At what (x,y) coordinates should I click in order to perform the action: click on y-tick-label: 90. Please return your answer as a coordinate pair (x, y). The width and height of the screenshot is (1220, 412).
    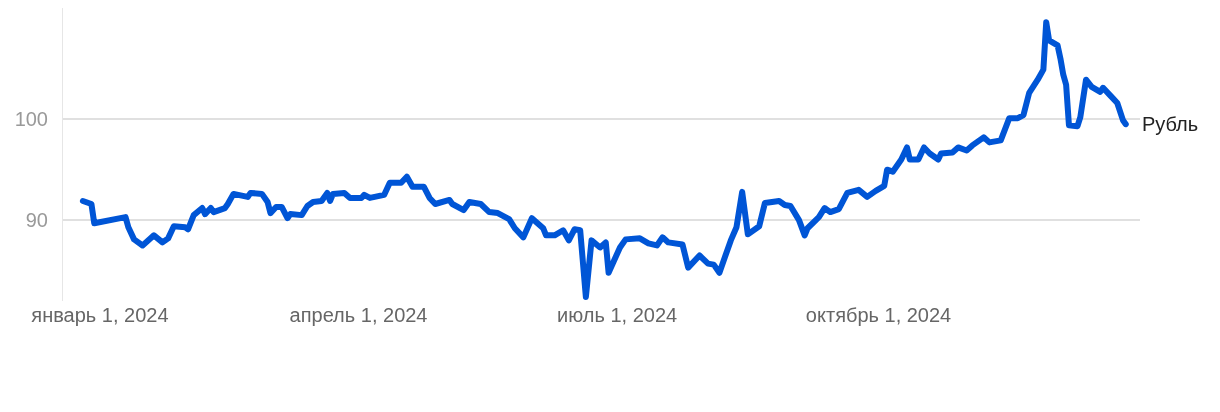
    Looking at the image, I should click on (36, 220).